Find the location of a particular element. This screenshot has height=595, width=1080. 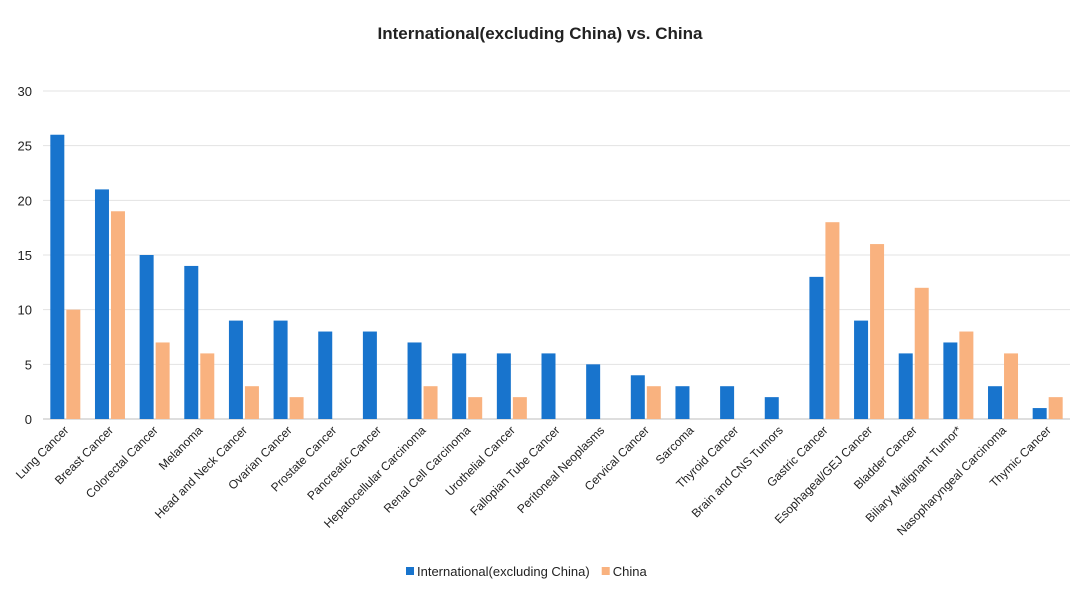

y-tick-label: 5 is located at coordinates (28, 364).